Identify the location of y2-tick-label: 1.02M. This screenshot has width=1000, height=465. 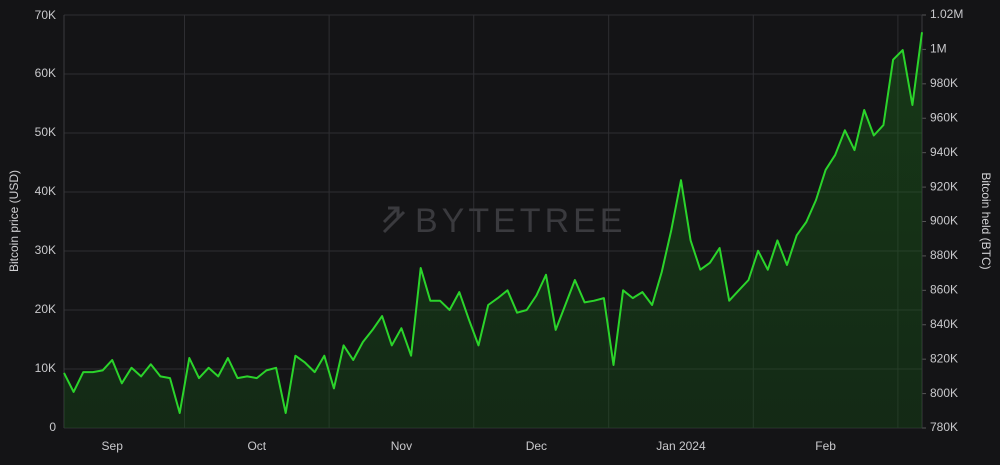
(946, 14).